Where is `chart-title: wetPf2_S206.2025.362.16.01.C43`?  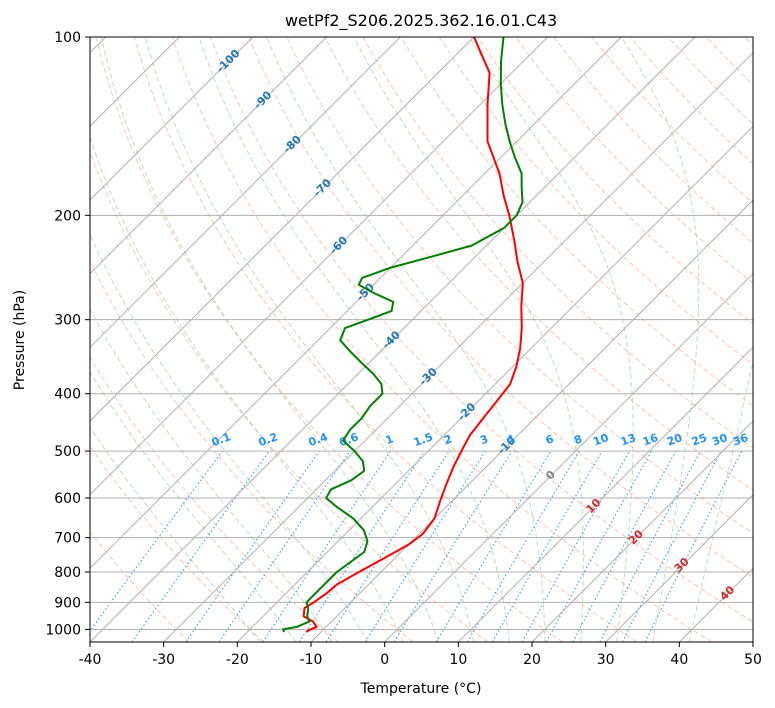 chart-title: wetPf2_S206.2025.362.16.01.C43 is located at coordinates (421, 21).